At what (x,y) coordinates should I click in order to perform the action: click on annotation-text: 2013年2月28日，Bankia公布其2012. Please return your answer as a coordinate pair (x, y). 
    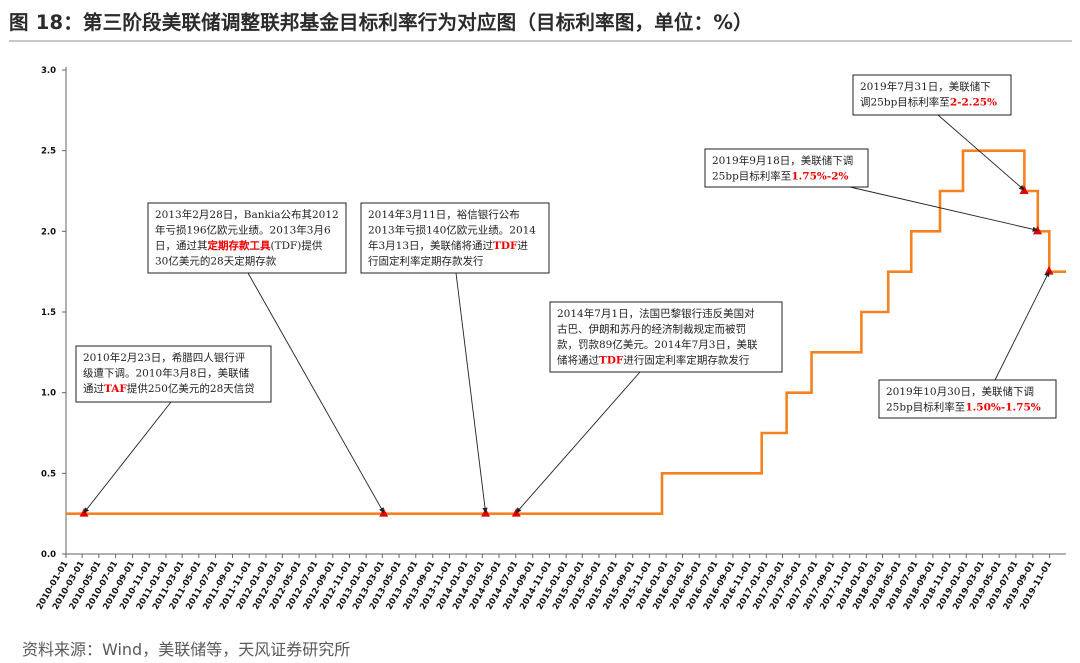
    Looking at the image, I should click on (247, 214).